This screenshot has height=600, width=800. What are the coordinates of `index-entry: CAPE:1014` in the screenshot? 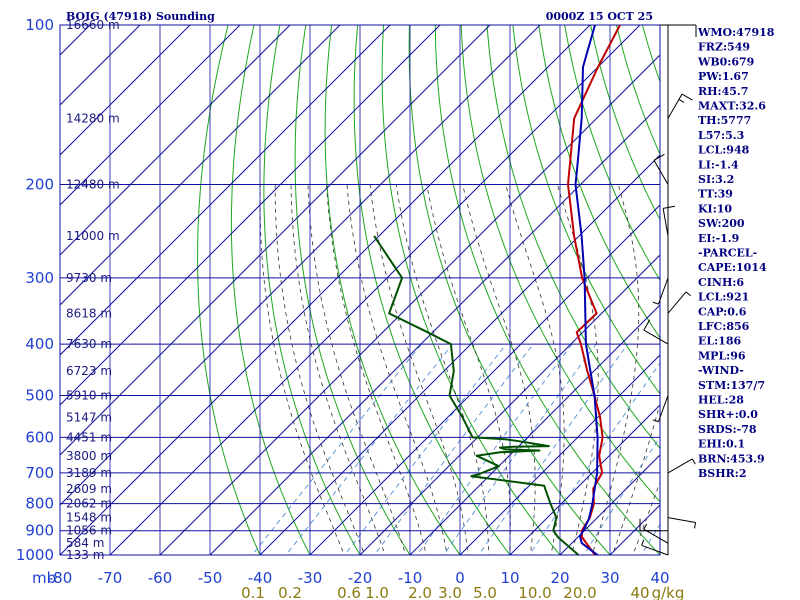 It's located at (732, 267).